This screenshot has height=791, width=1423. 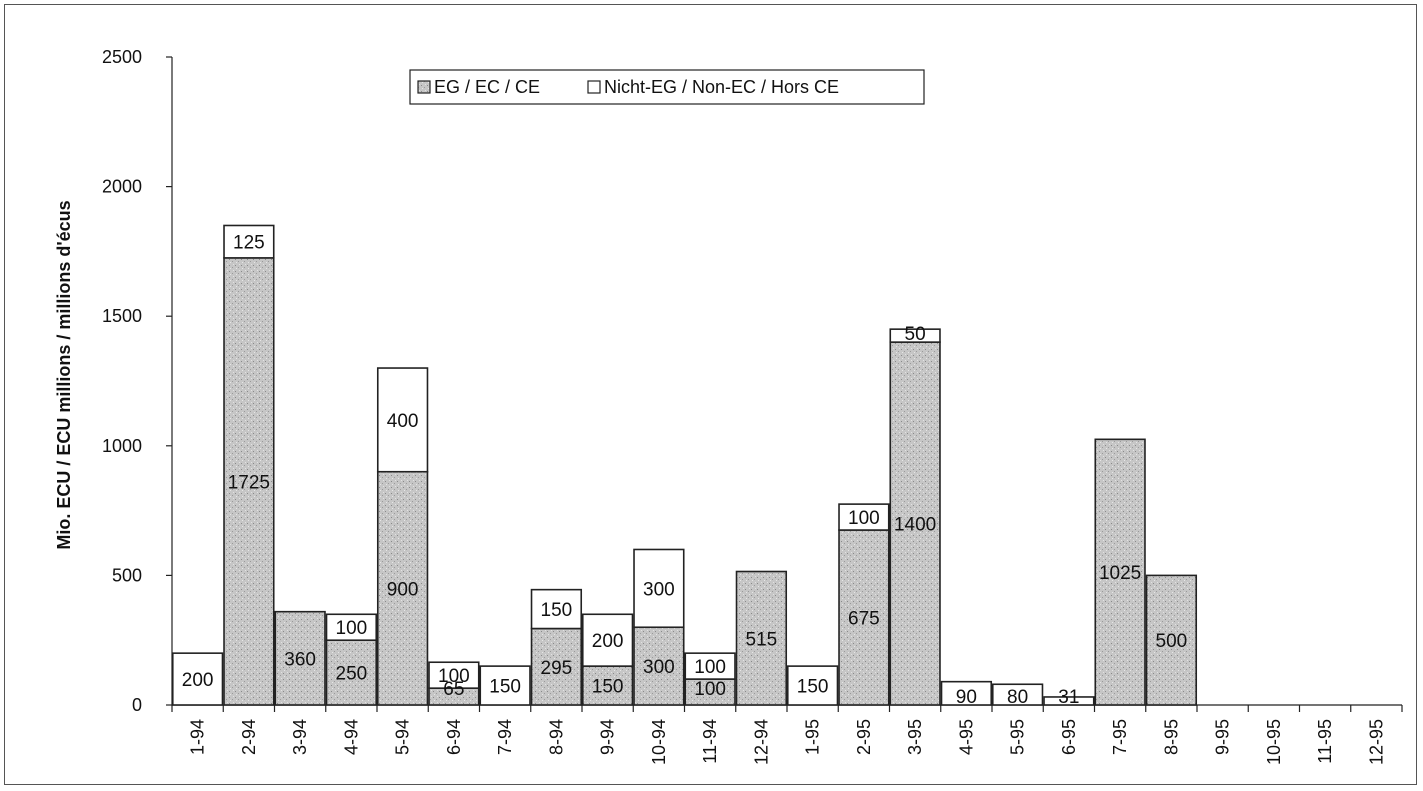 What do you see at coordinates (137, 381) in the screenshot?
I see `y-axis: 0 500 1000 1500 2000 2500` at bounding box center [137, 381].